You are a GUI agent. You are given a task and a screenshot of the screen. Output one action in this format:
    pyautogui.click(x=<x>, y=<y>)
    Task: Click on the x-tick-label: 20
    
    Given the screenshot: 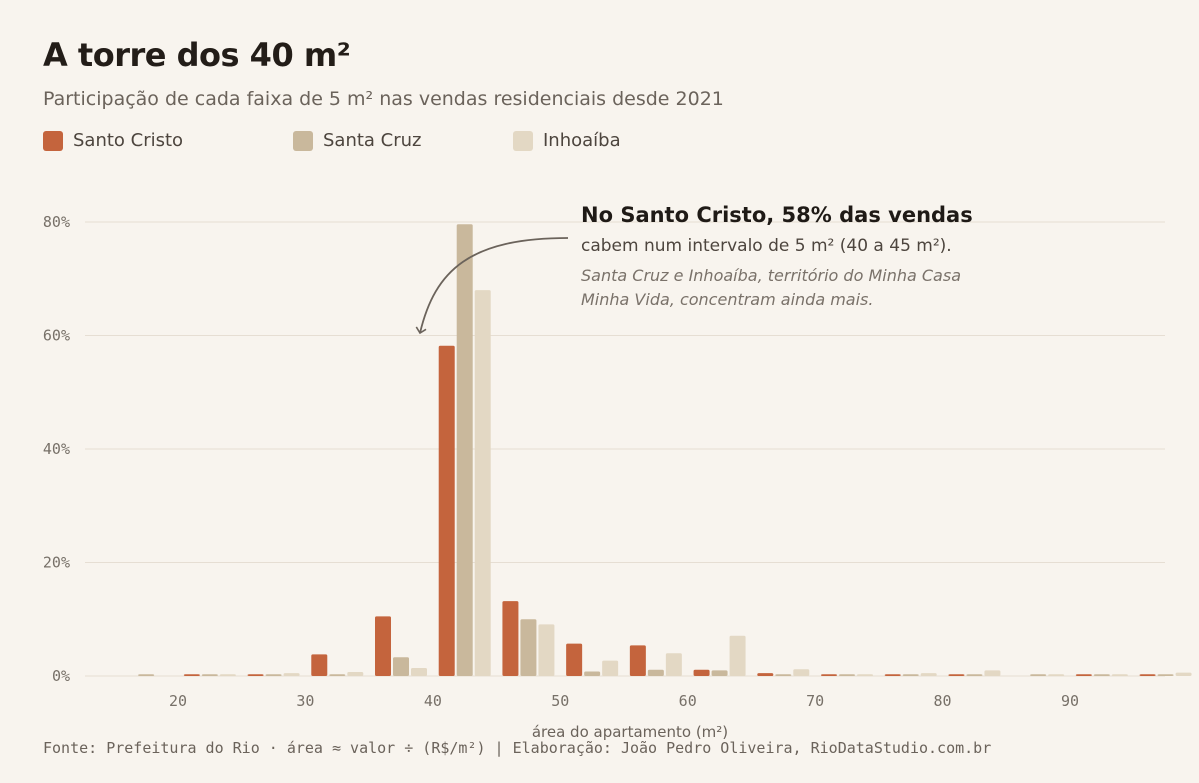 What is the action you would take?
    pyautogui.click(x=178, y=701)
    